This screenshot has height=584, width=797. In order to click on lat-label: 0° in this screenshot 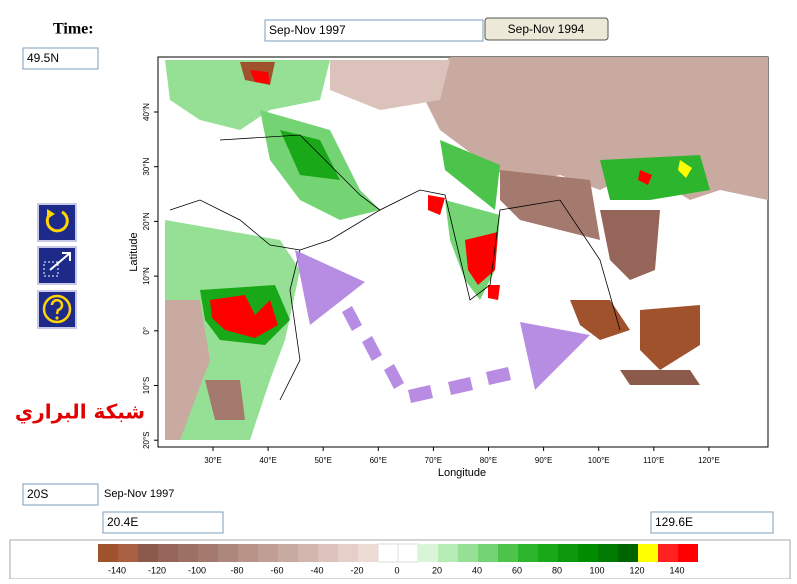, I will do `click(146, 331)`.